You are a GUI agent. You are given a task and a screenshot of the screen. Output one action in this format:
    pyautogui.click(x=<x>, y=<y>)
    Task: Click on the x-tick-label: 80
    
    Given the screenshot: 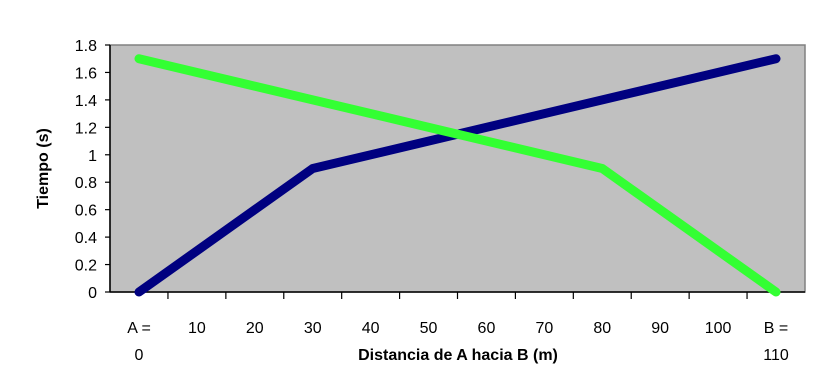 What is the action you would take?
    pyautogui.click(x=602, y=328)
    